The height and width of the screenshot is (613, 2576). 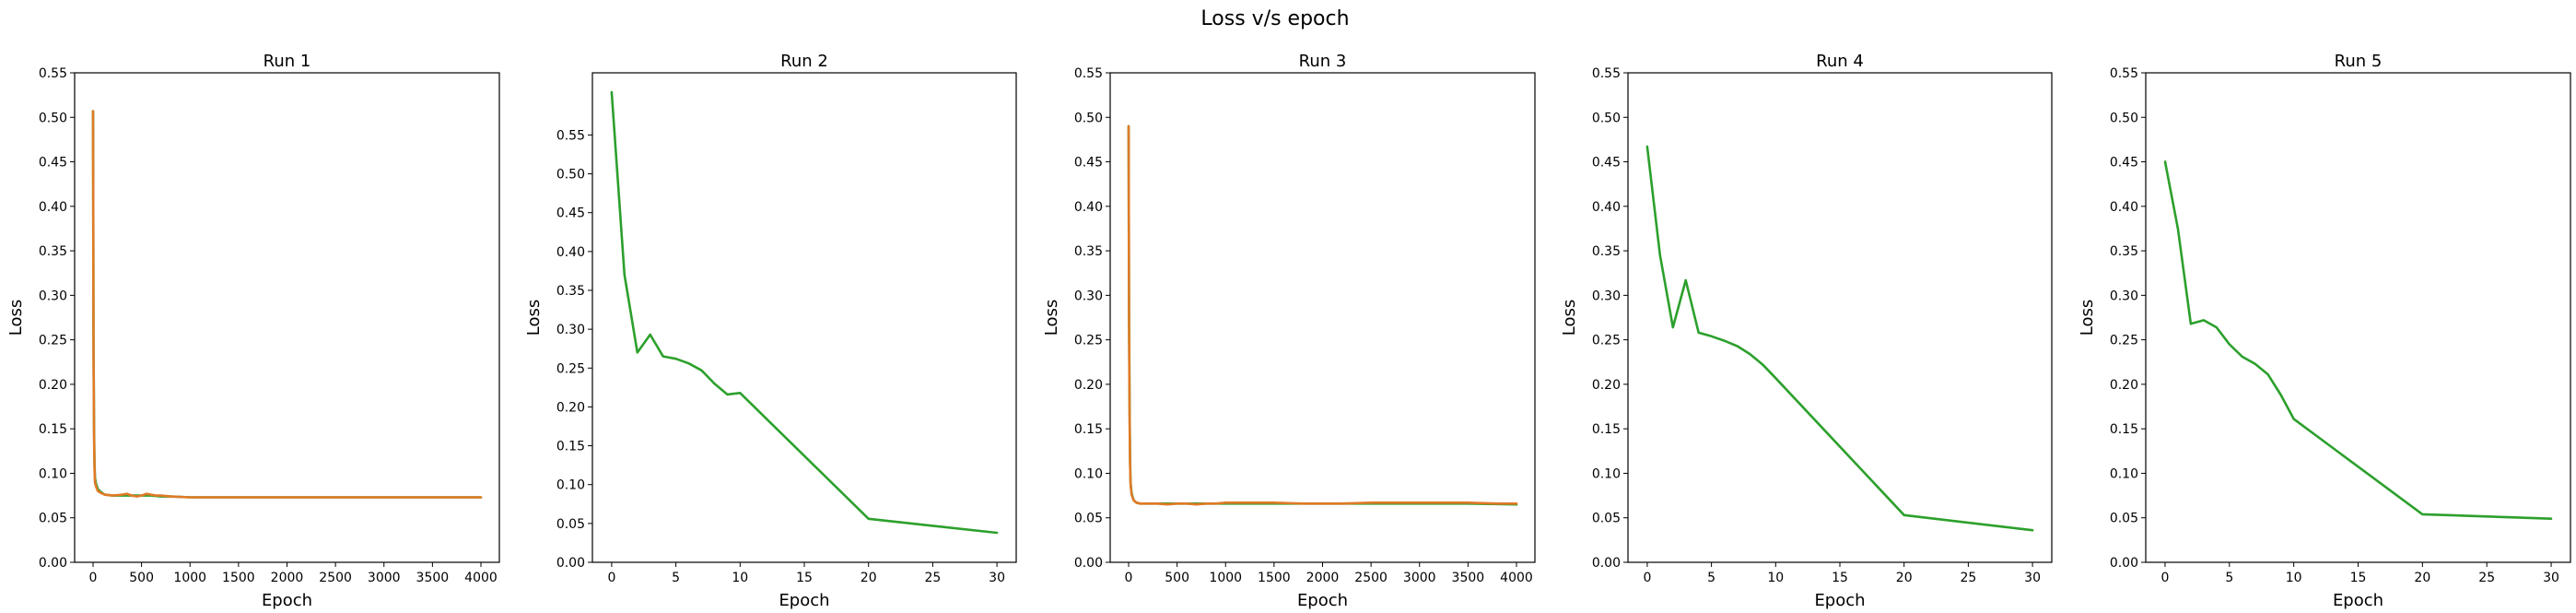 I want to click on subplot-title: Run 2, so click(x=804, y=61).